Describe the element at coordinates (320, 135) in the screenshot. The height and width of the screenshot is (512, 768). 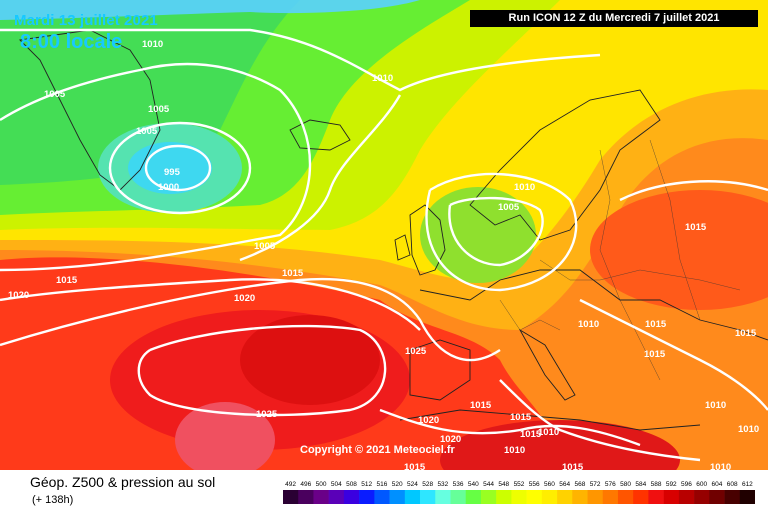
I see `iceland-coast` at that location.